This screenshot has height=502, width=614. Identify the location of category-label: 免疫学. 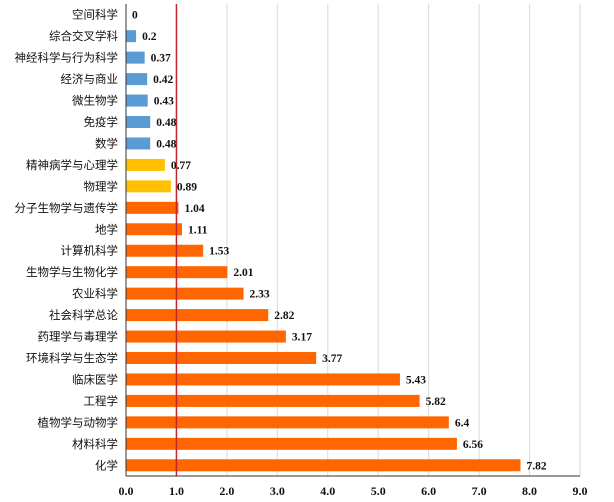
(101, 122).